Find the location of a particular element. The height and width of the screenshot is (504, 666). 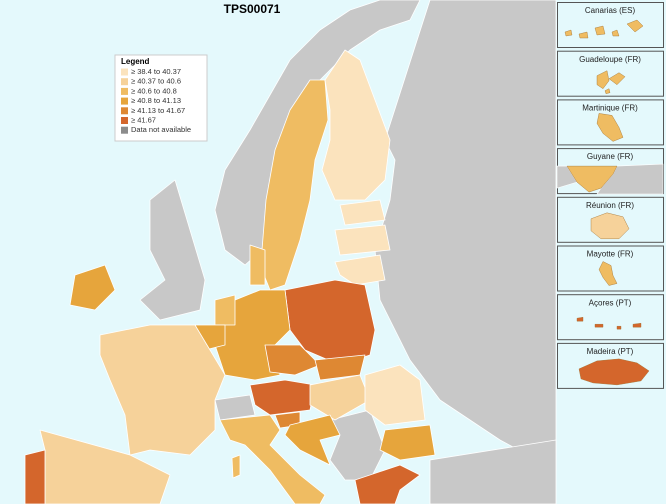

inset: Canarias (ES) is located at coordinates (610, 25).